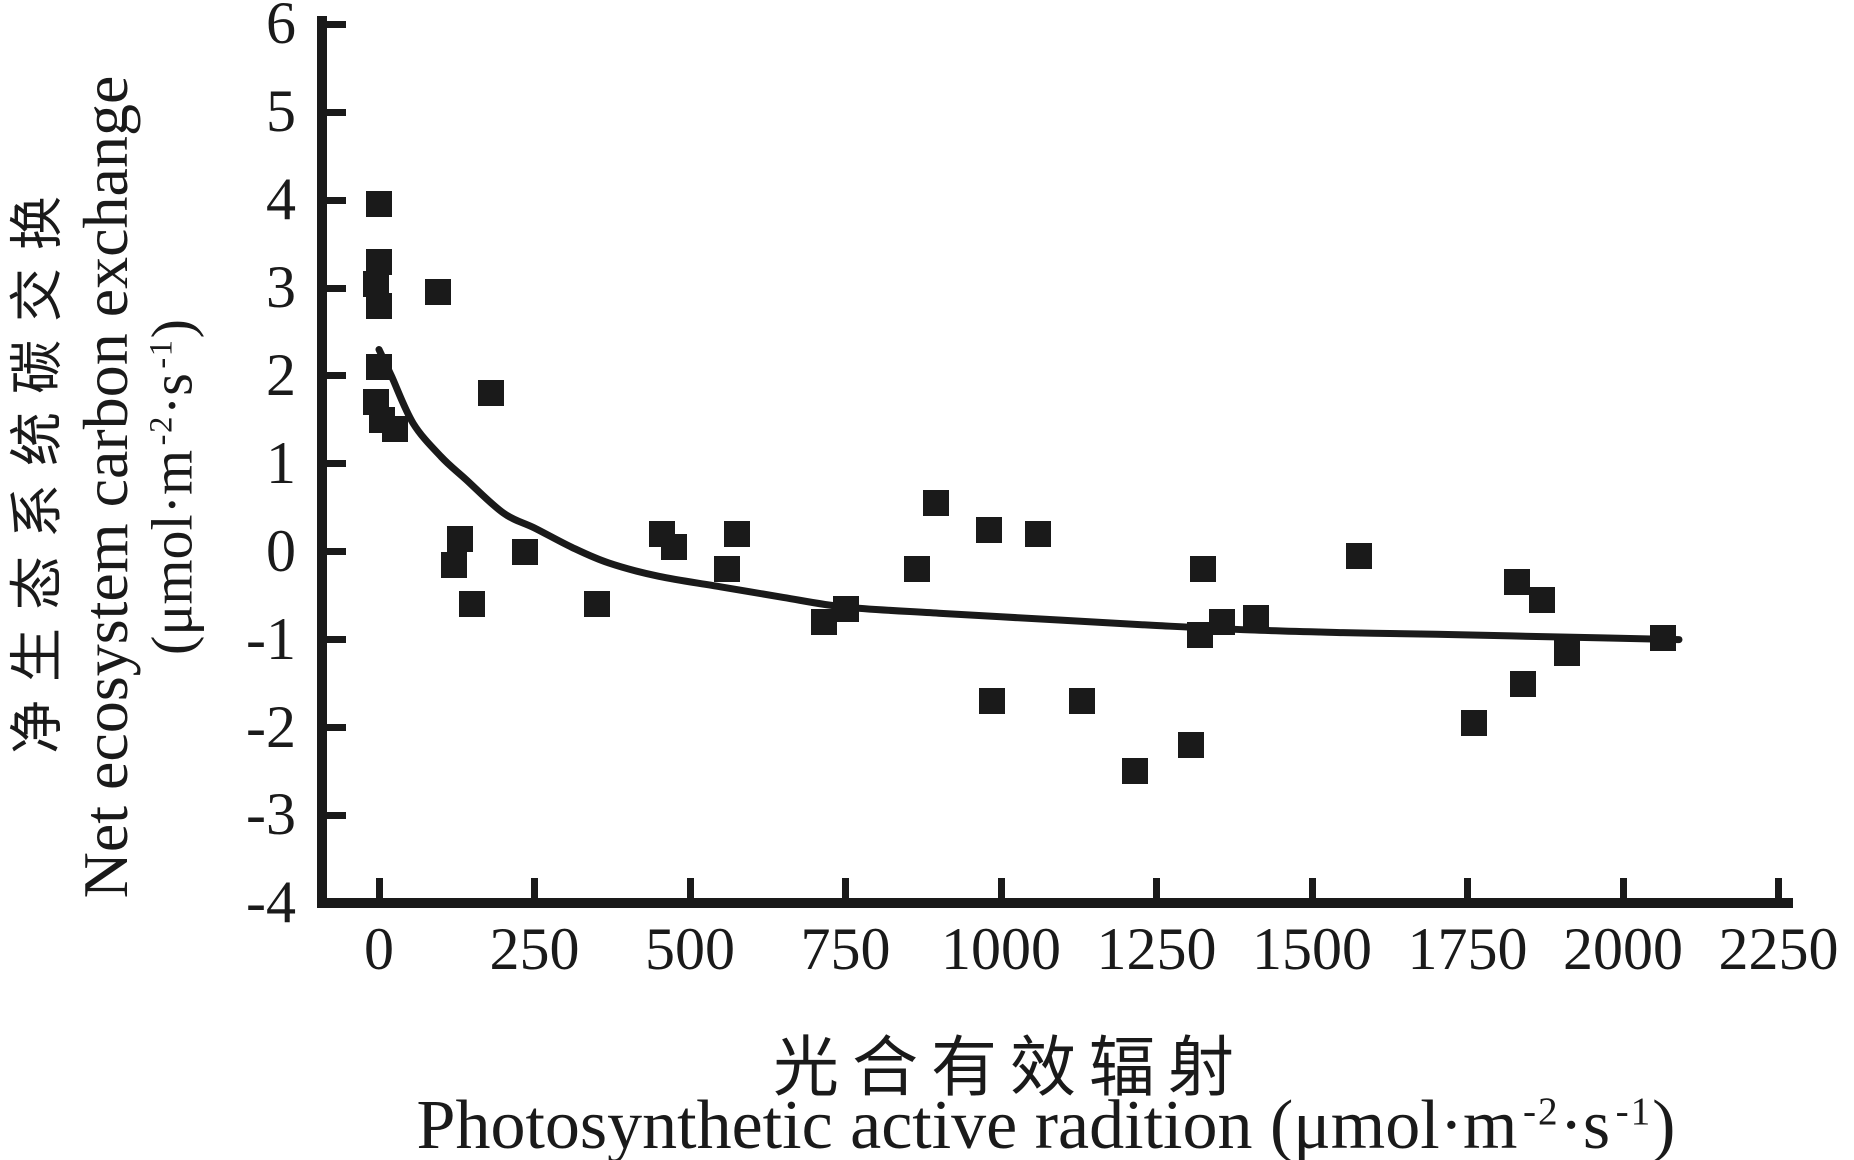 Image resolution: width=1854 pixels, height=1160 pixels. Describe the element at coordinates (322, 462) in the screenshot. I see `y-axis-line` at that location.